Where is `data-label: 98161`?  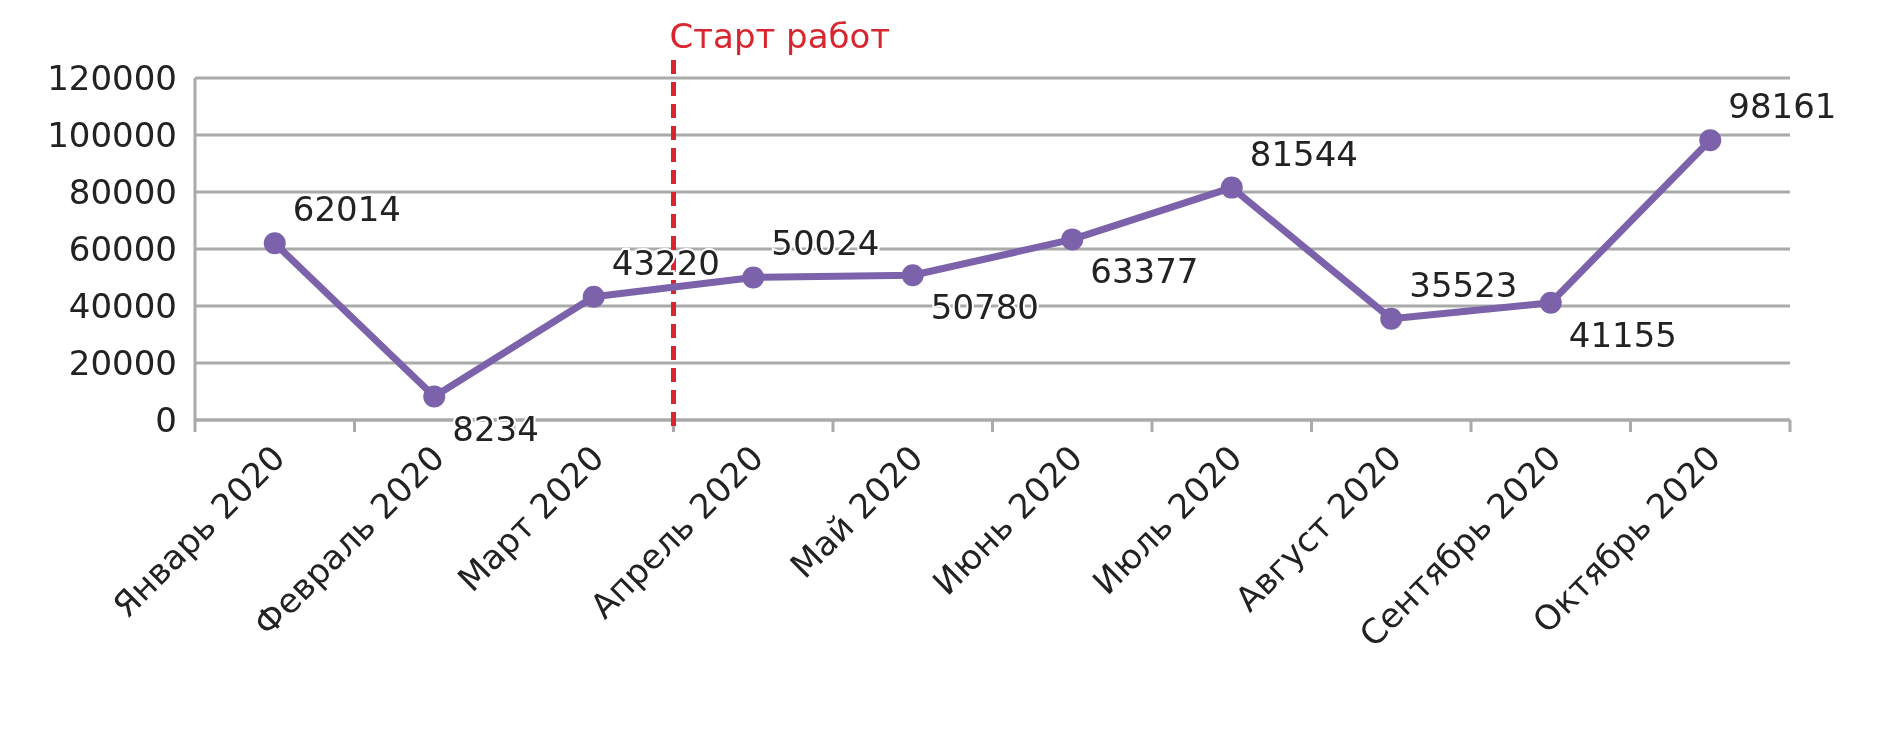 data-label: 98161 is located at coordinates (1782, 106).